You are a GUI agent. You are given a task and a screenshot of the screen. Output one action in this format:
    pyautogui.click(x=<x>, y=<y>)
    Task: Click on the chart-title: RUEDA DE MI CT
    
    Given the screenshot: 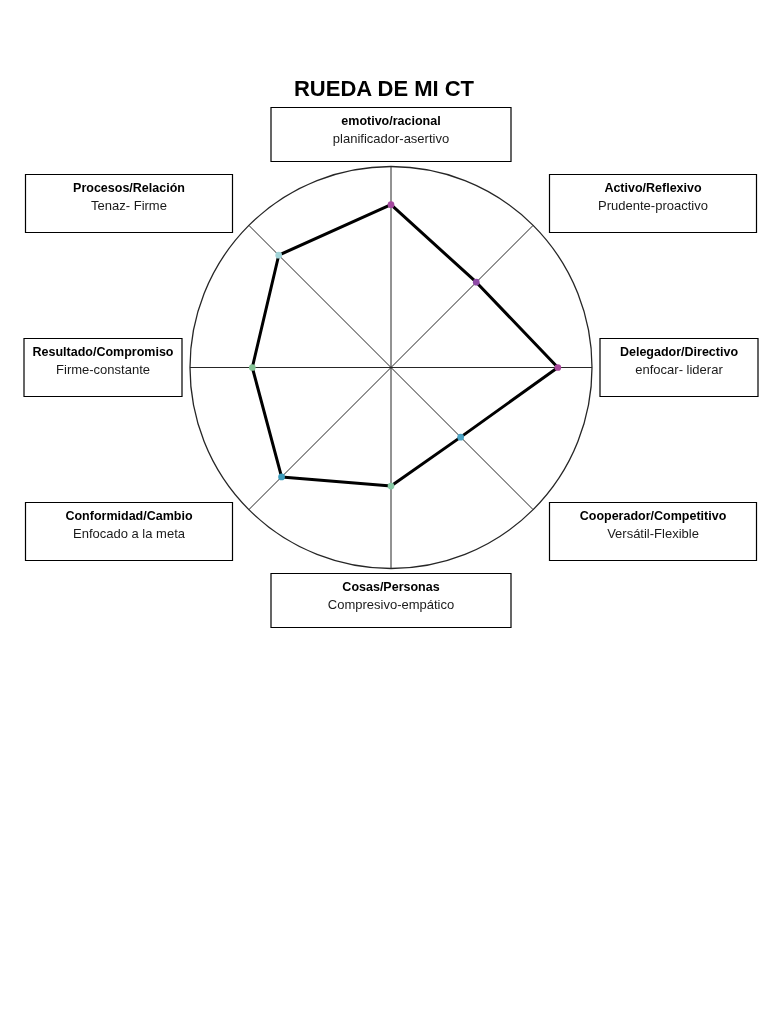 What is the action you would take?
    pyautogui.click(x=384, y=88)
    